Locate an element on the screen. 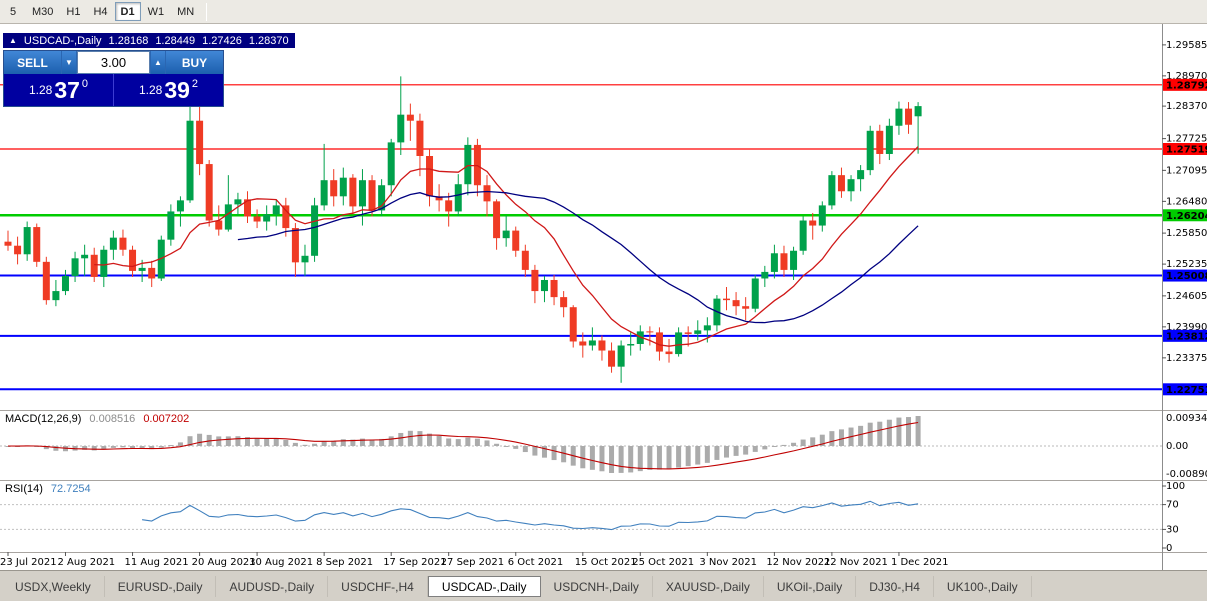  ask-price-major: 1.28 is located at coordinates (150, 90).